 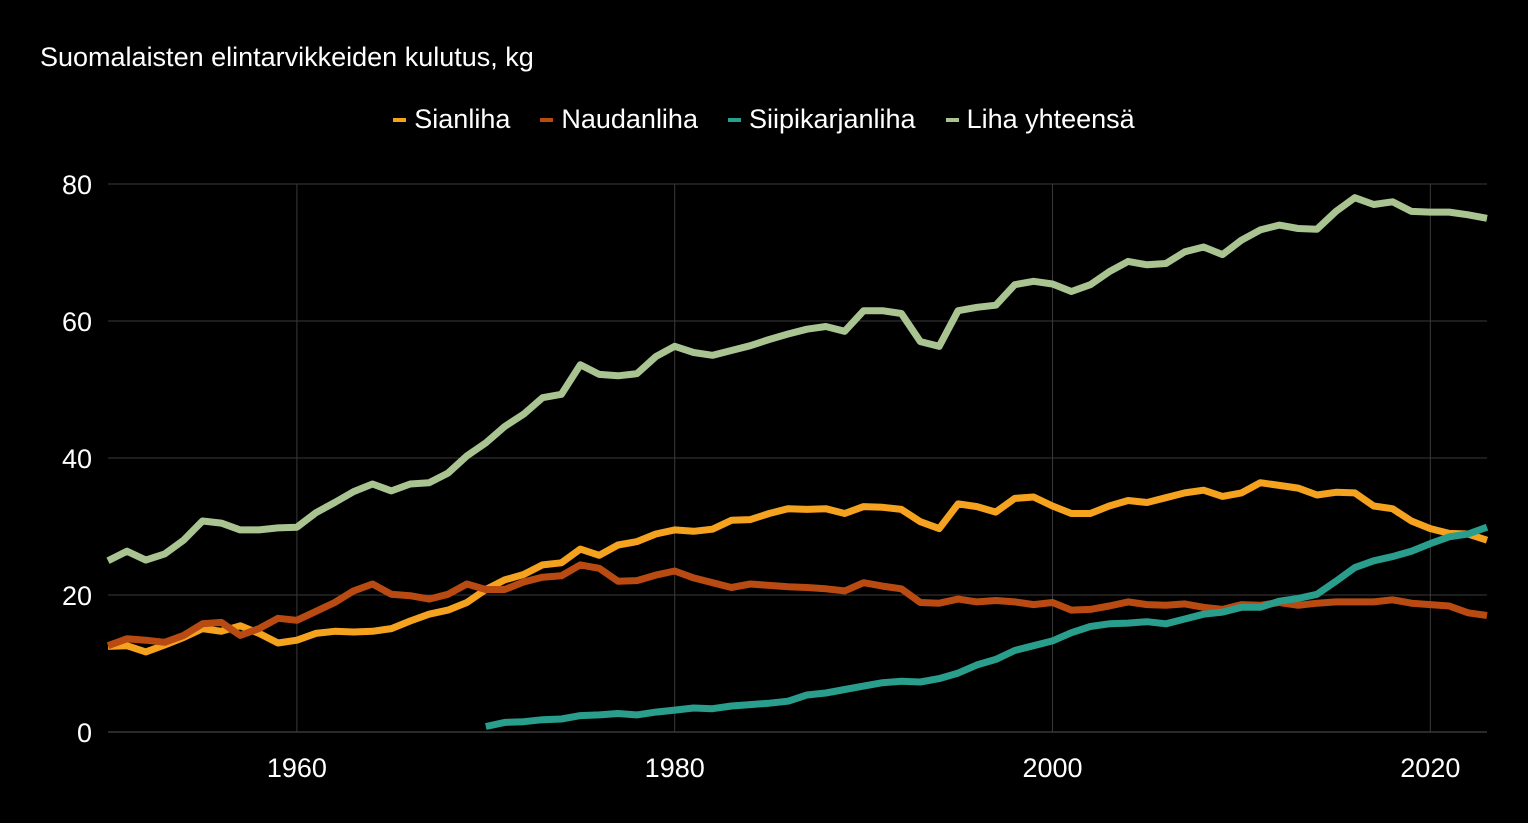 I want to click on y-tick-label-60: 60, so click(x=77, y=322).